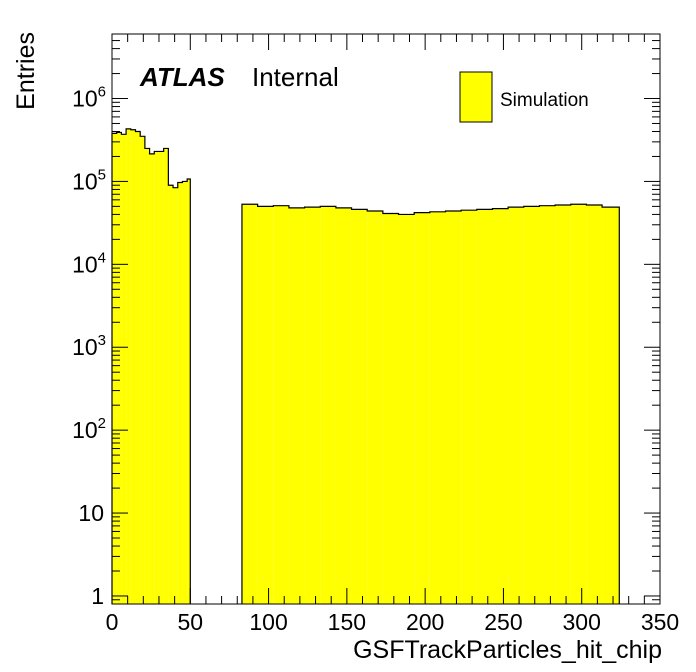 This screenshot has height=672, width=696. What do you see at coordinates (89, 429) in the screenshot?
I see `y-tick-label: 10²` at bounding box center [89, 429].